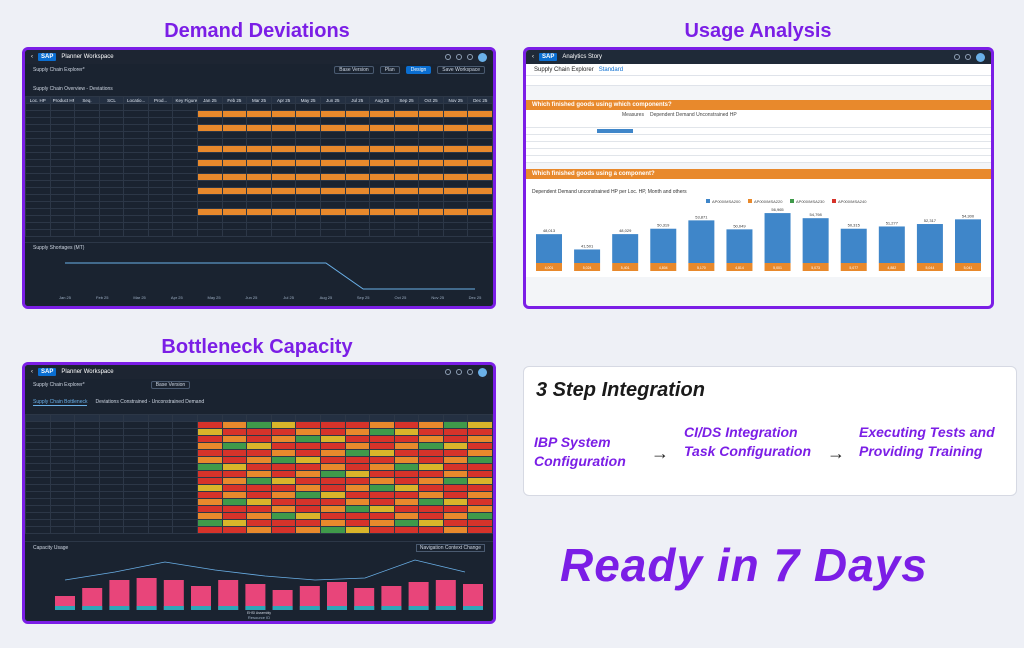 The width and height of the screenshot is (1024, 648). Describe the element at coordinates (136, 418) in the screenshot. I see `column-header` at that location.